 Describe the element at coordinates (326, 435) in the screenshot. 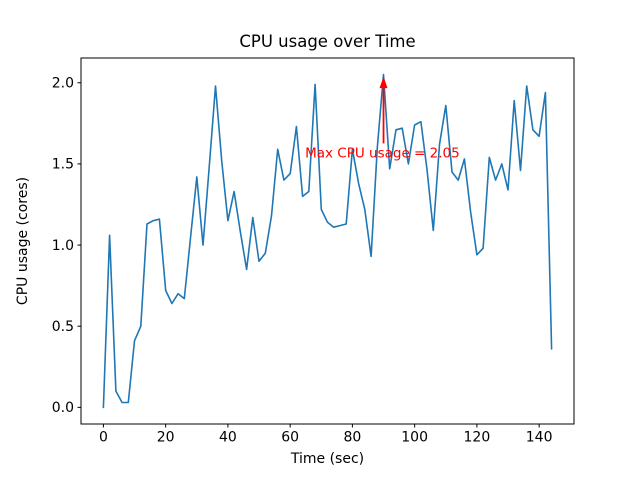

I see `x-axis-ticks: 0 20 40 60 80 100 120 140` at that location.